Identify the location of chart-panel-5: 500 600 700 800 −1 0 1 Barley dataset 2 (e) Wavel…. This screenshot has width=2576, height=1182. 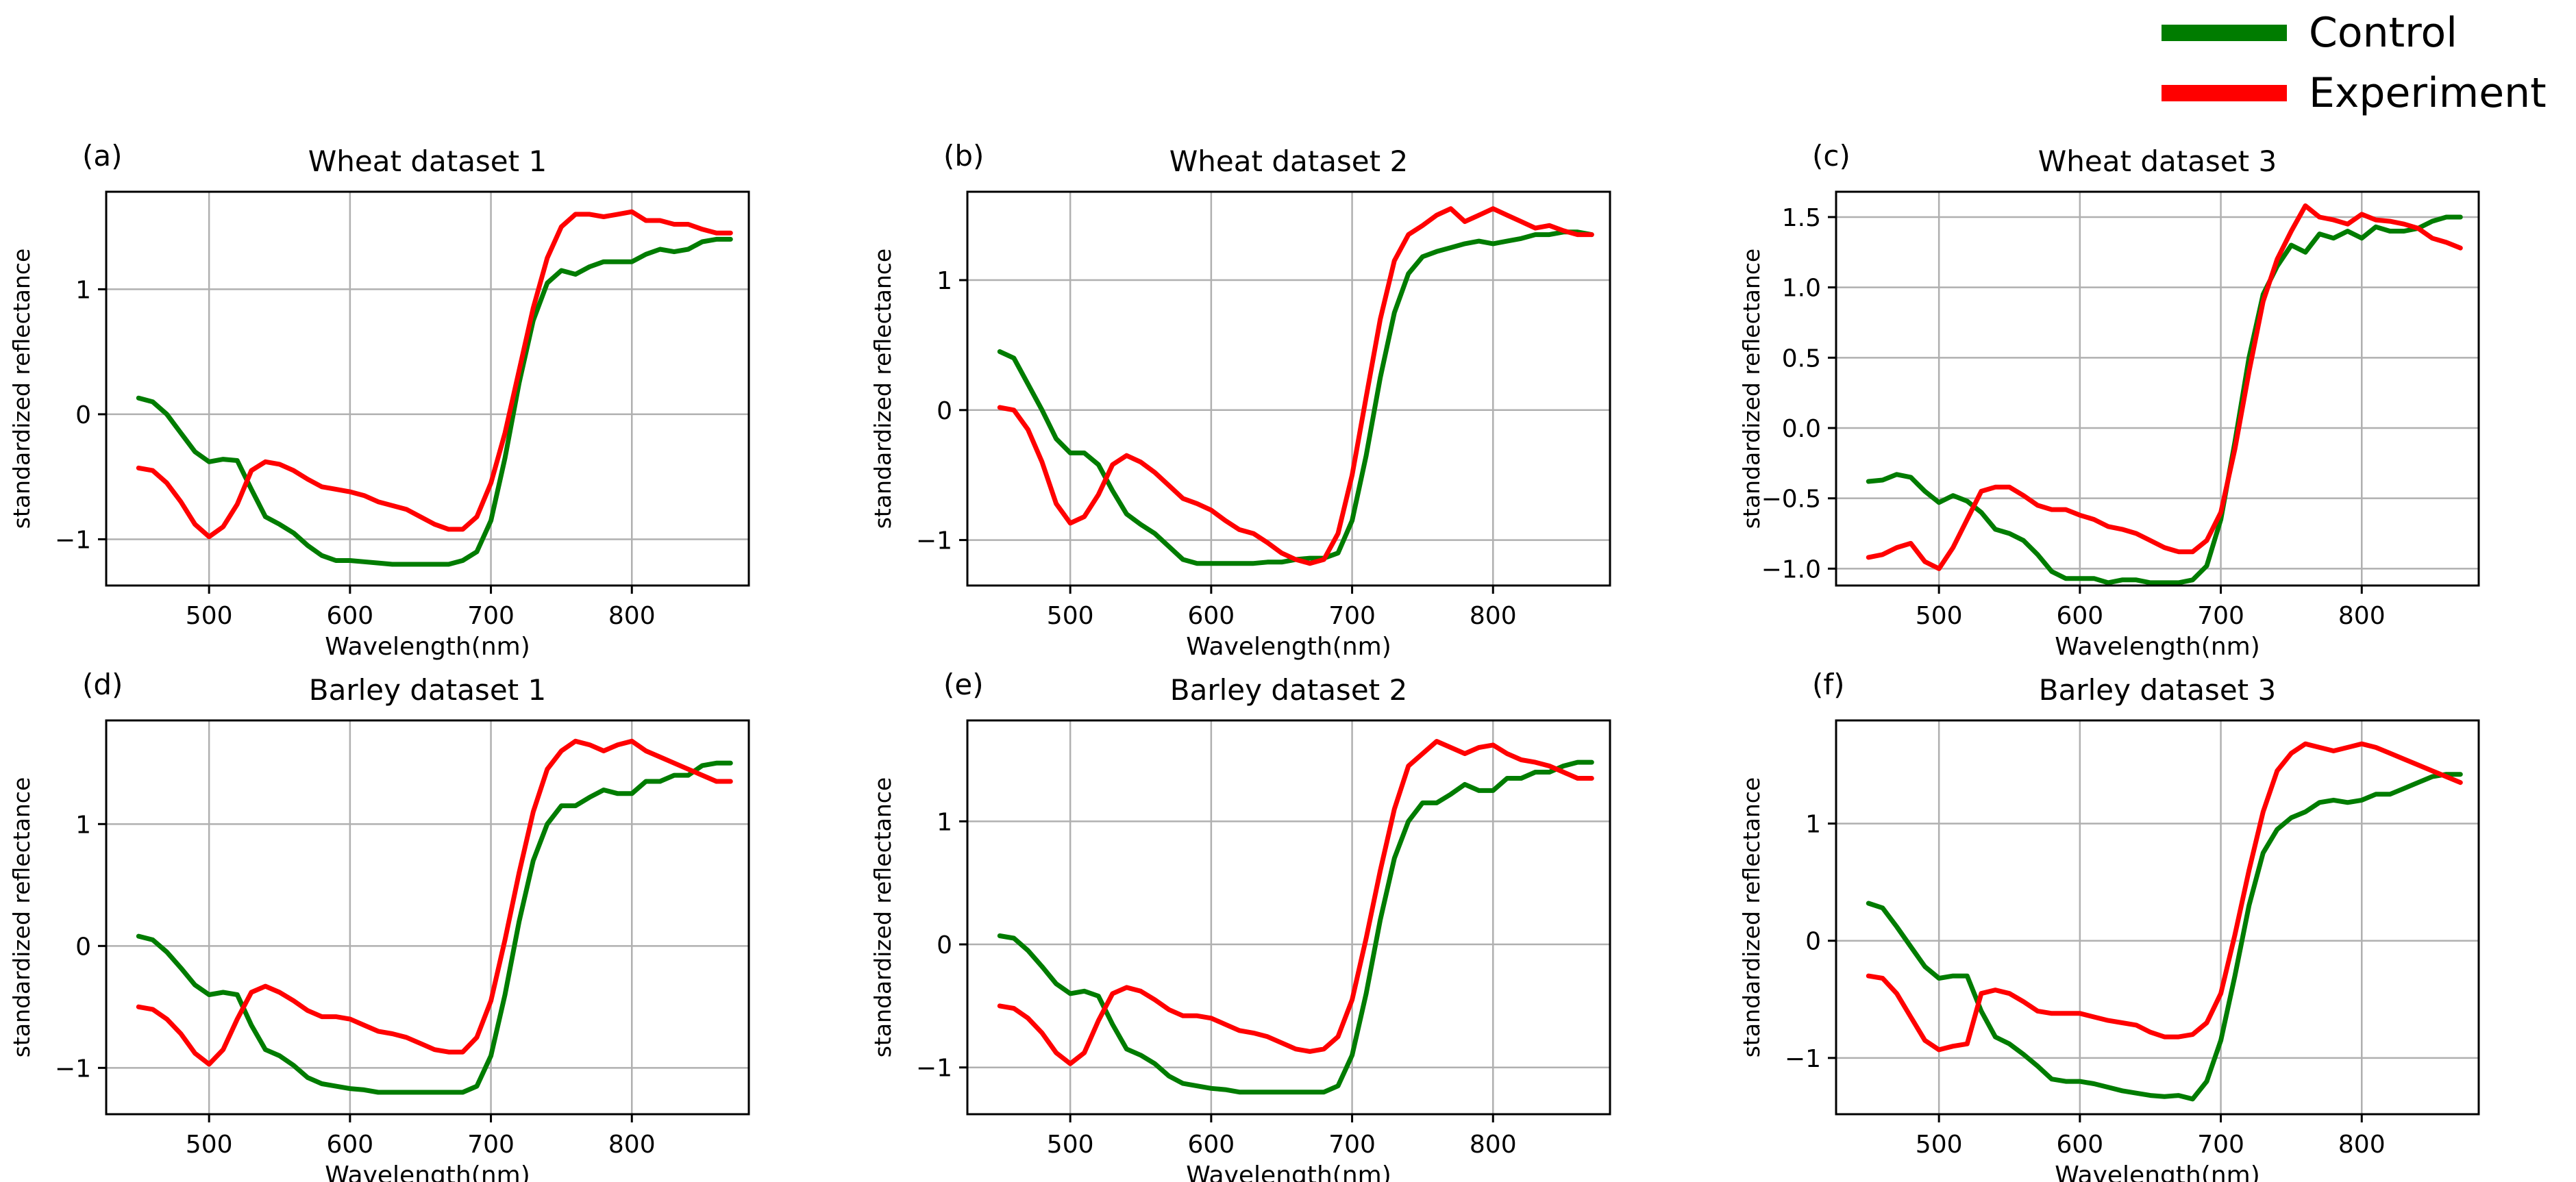
(1240, 925).